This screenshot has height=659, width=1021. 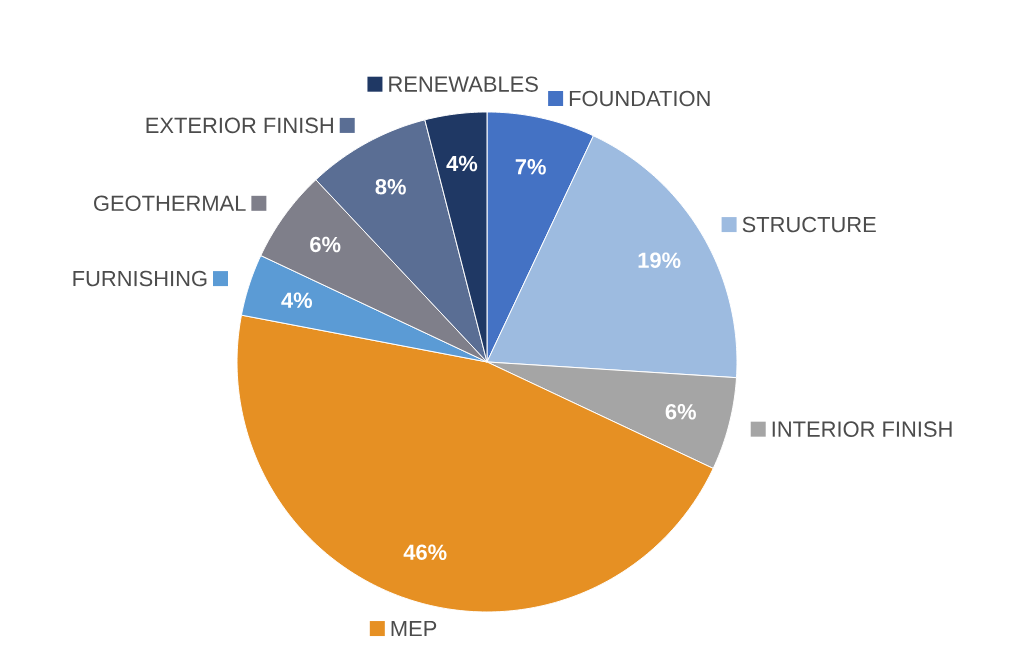 What do you see at coordinates (414, 628) in the screenshot?
I see `legend-label: MEP` at bounding box center [414, 628].